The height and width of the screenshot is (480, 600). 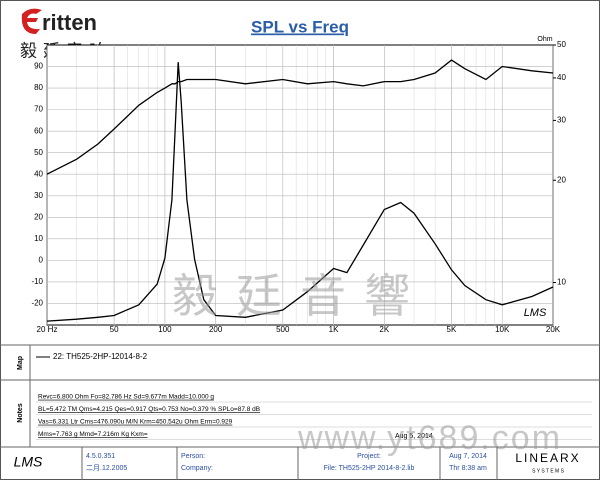 I want to click on x-tick-label: 20 Hz, so click(x=47, y=329).